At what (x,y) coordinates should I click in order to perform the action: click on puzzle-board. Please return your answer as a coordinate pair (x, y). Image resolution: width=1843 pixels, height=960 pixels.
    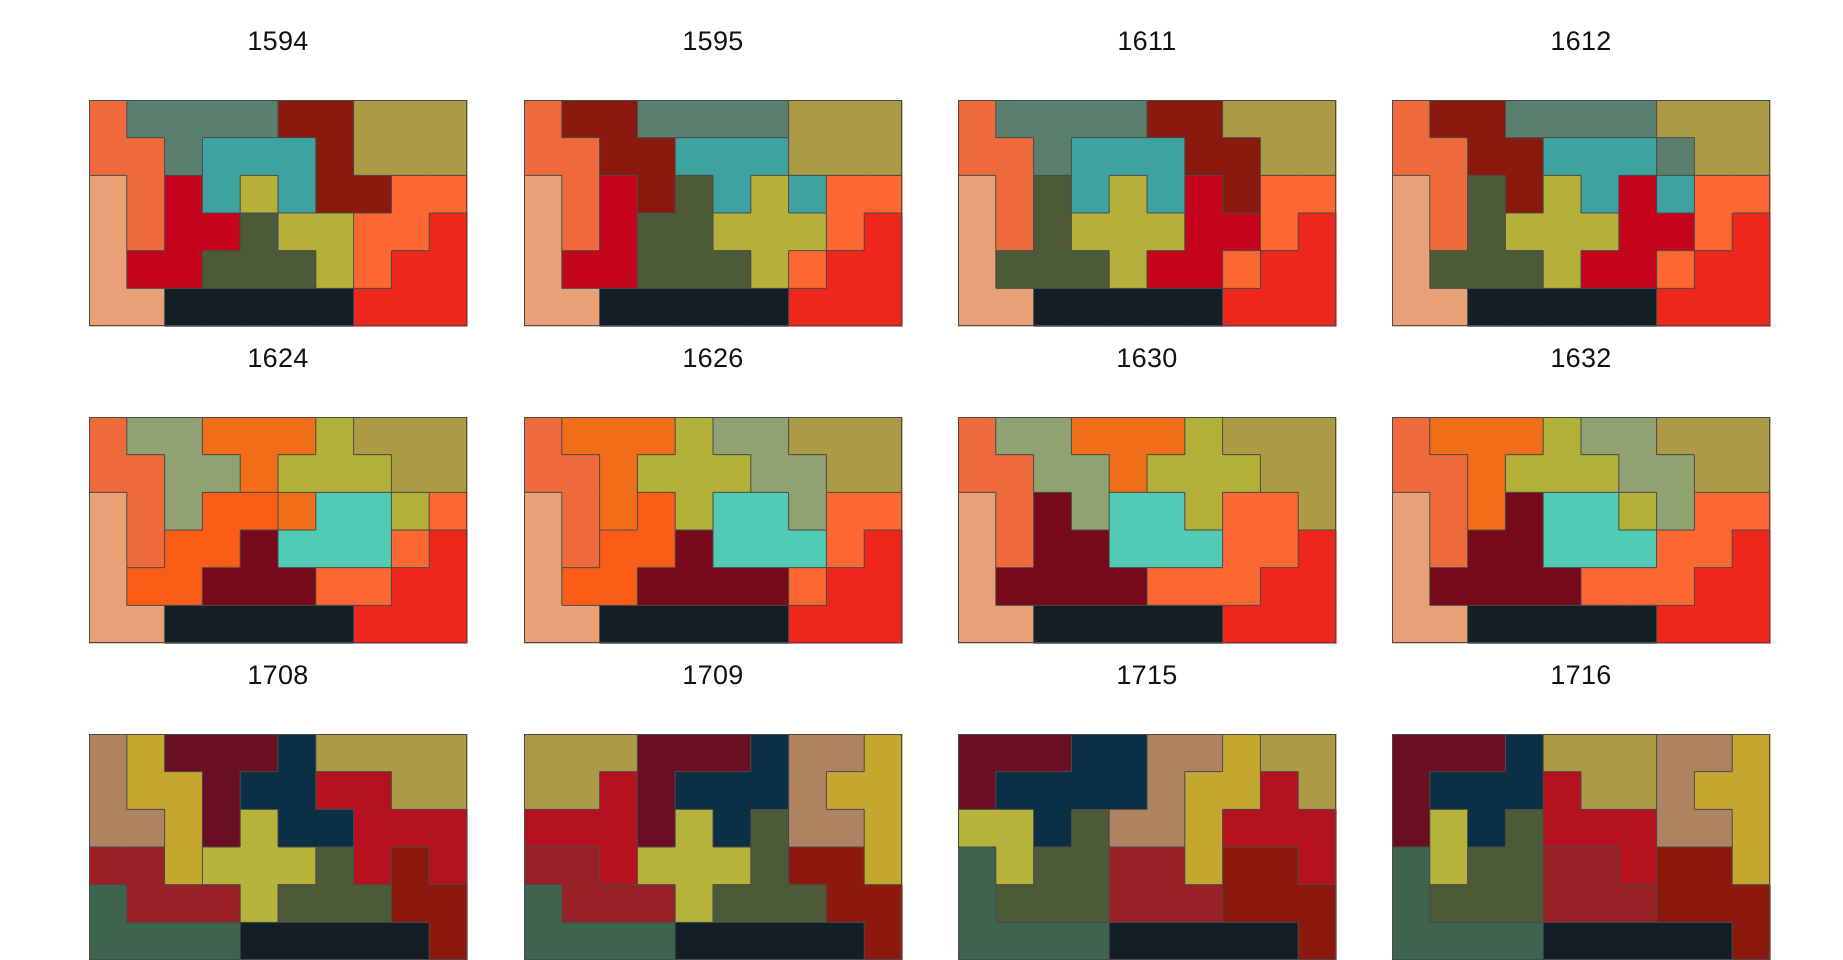
    Looking at the image, I should click on (278, 847).